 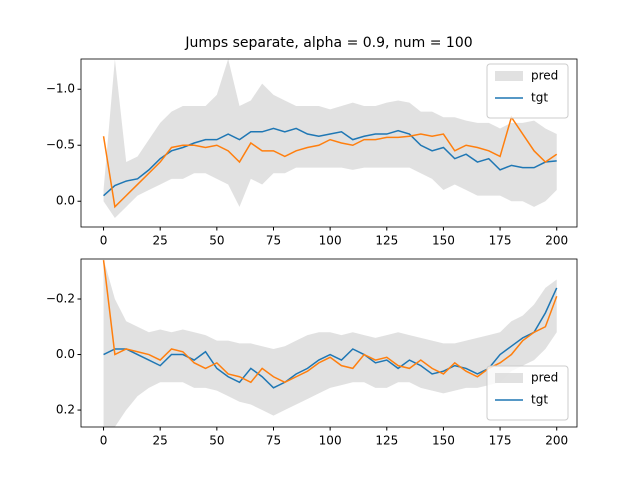 I want to click on y-tick-label: −1.0, so click(x=60, y=89).